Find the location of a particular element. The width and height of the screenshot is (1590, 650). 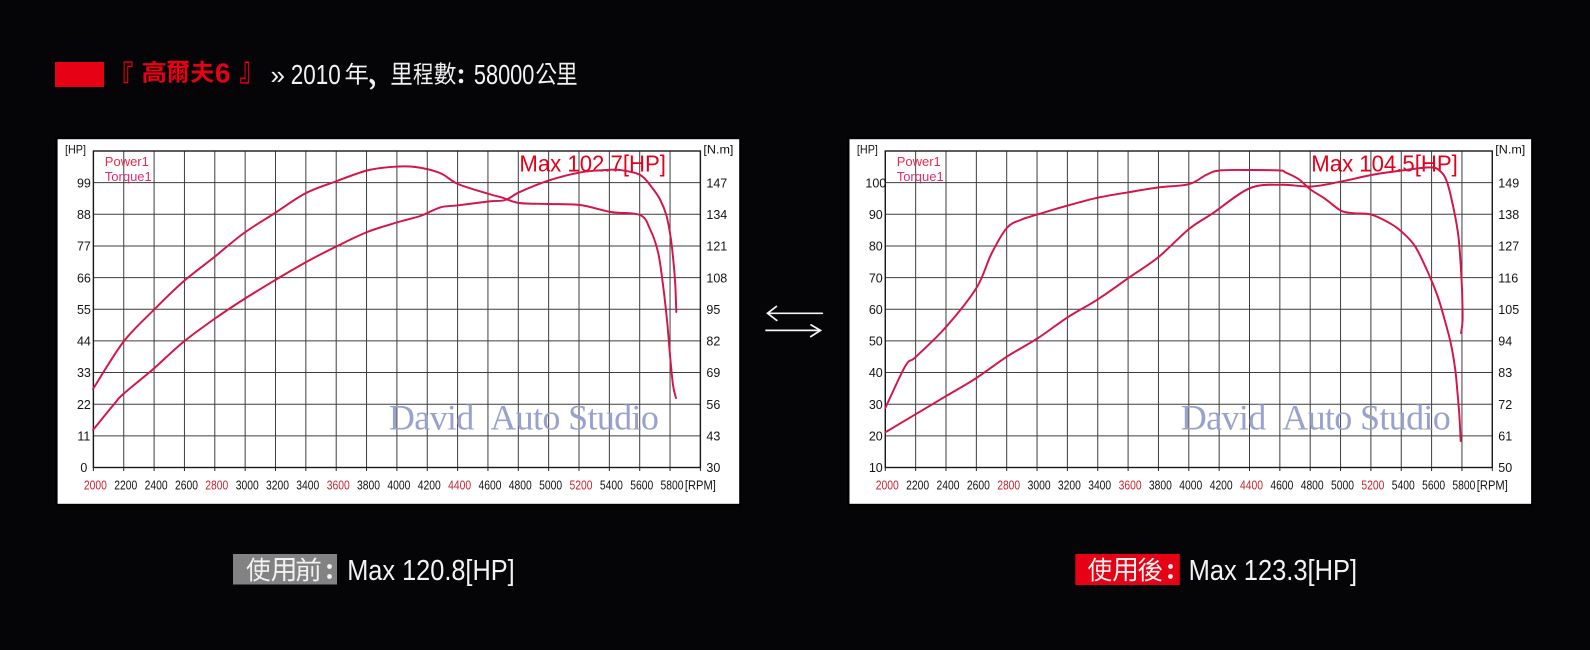

svg-text: 100 is located at coordinates (875, 183).